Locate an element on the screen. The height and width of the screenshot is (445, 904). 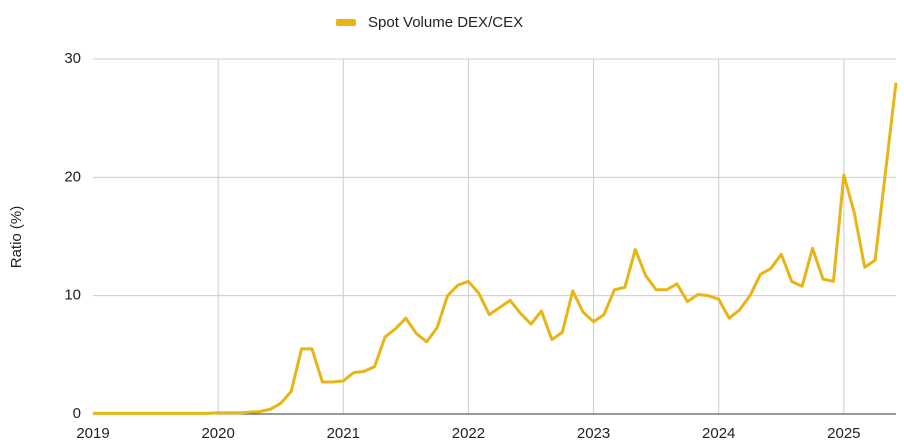
x-tick-label: 2024 is located at coordinates (718, 433).